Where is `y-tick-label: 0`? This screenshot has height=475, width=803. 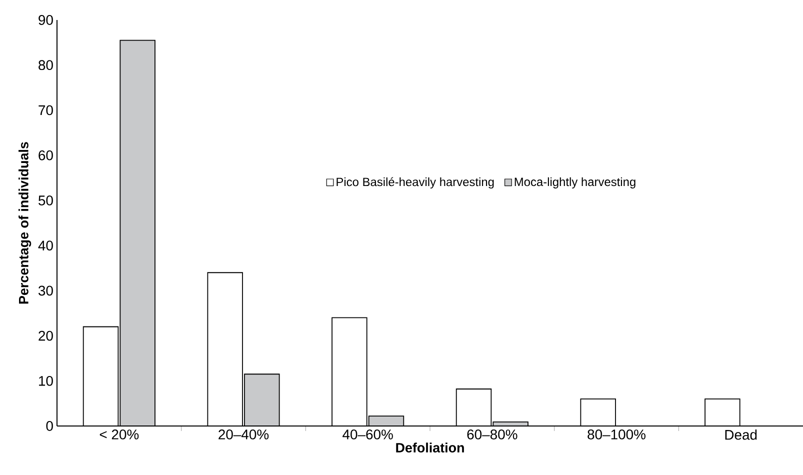 y-tick-label: 0 is located at coordinates (49, 426).